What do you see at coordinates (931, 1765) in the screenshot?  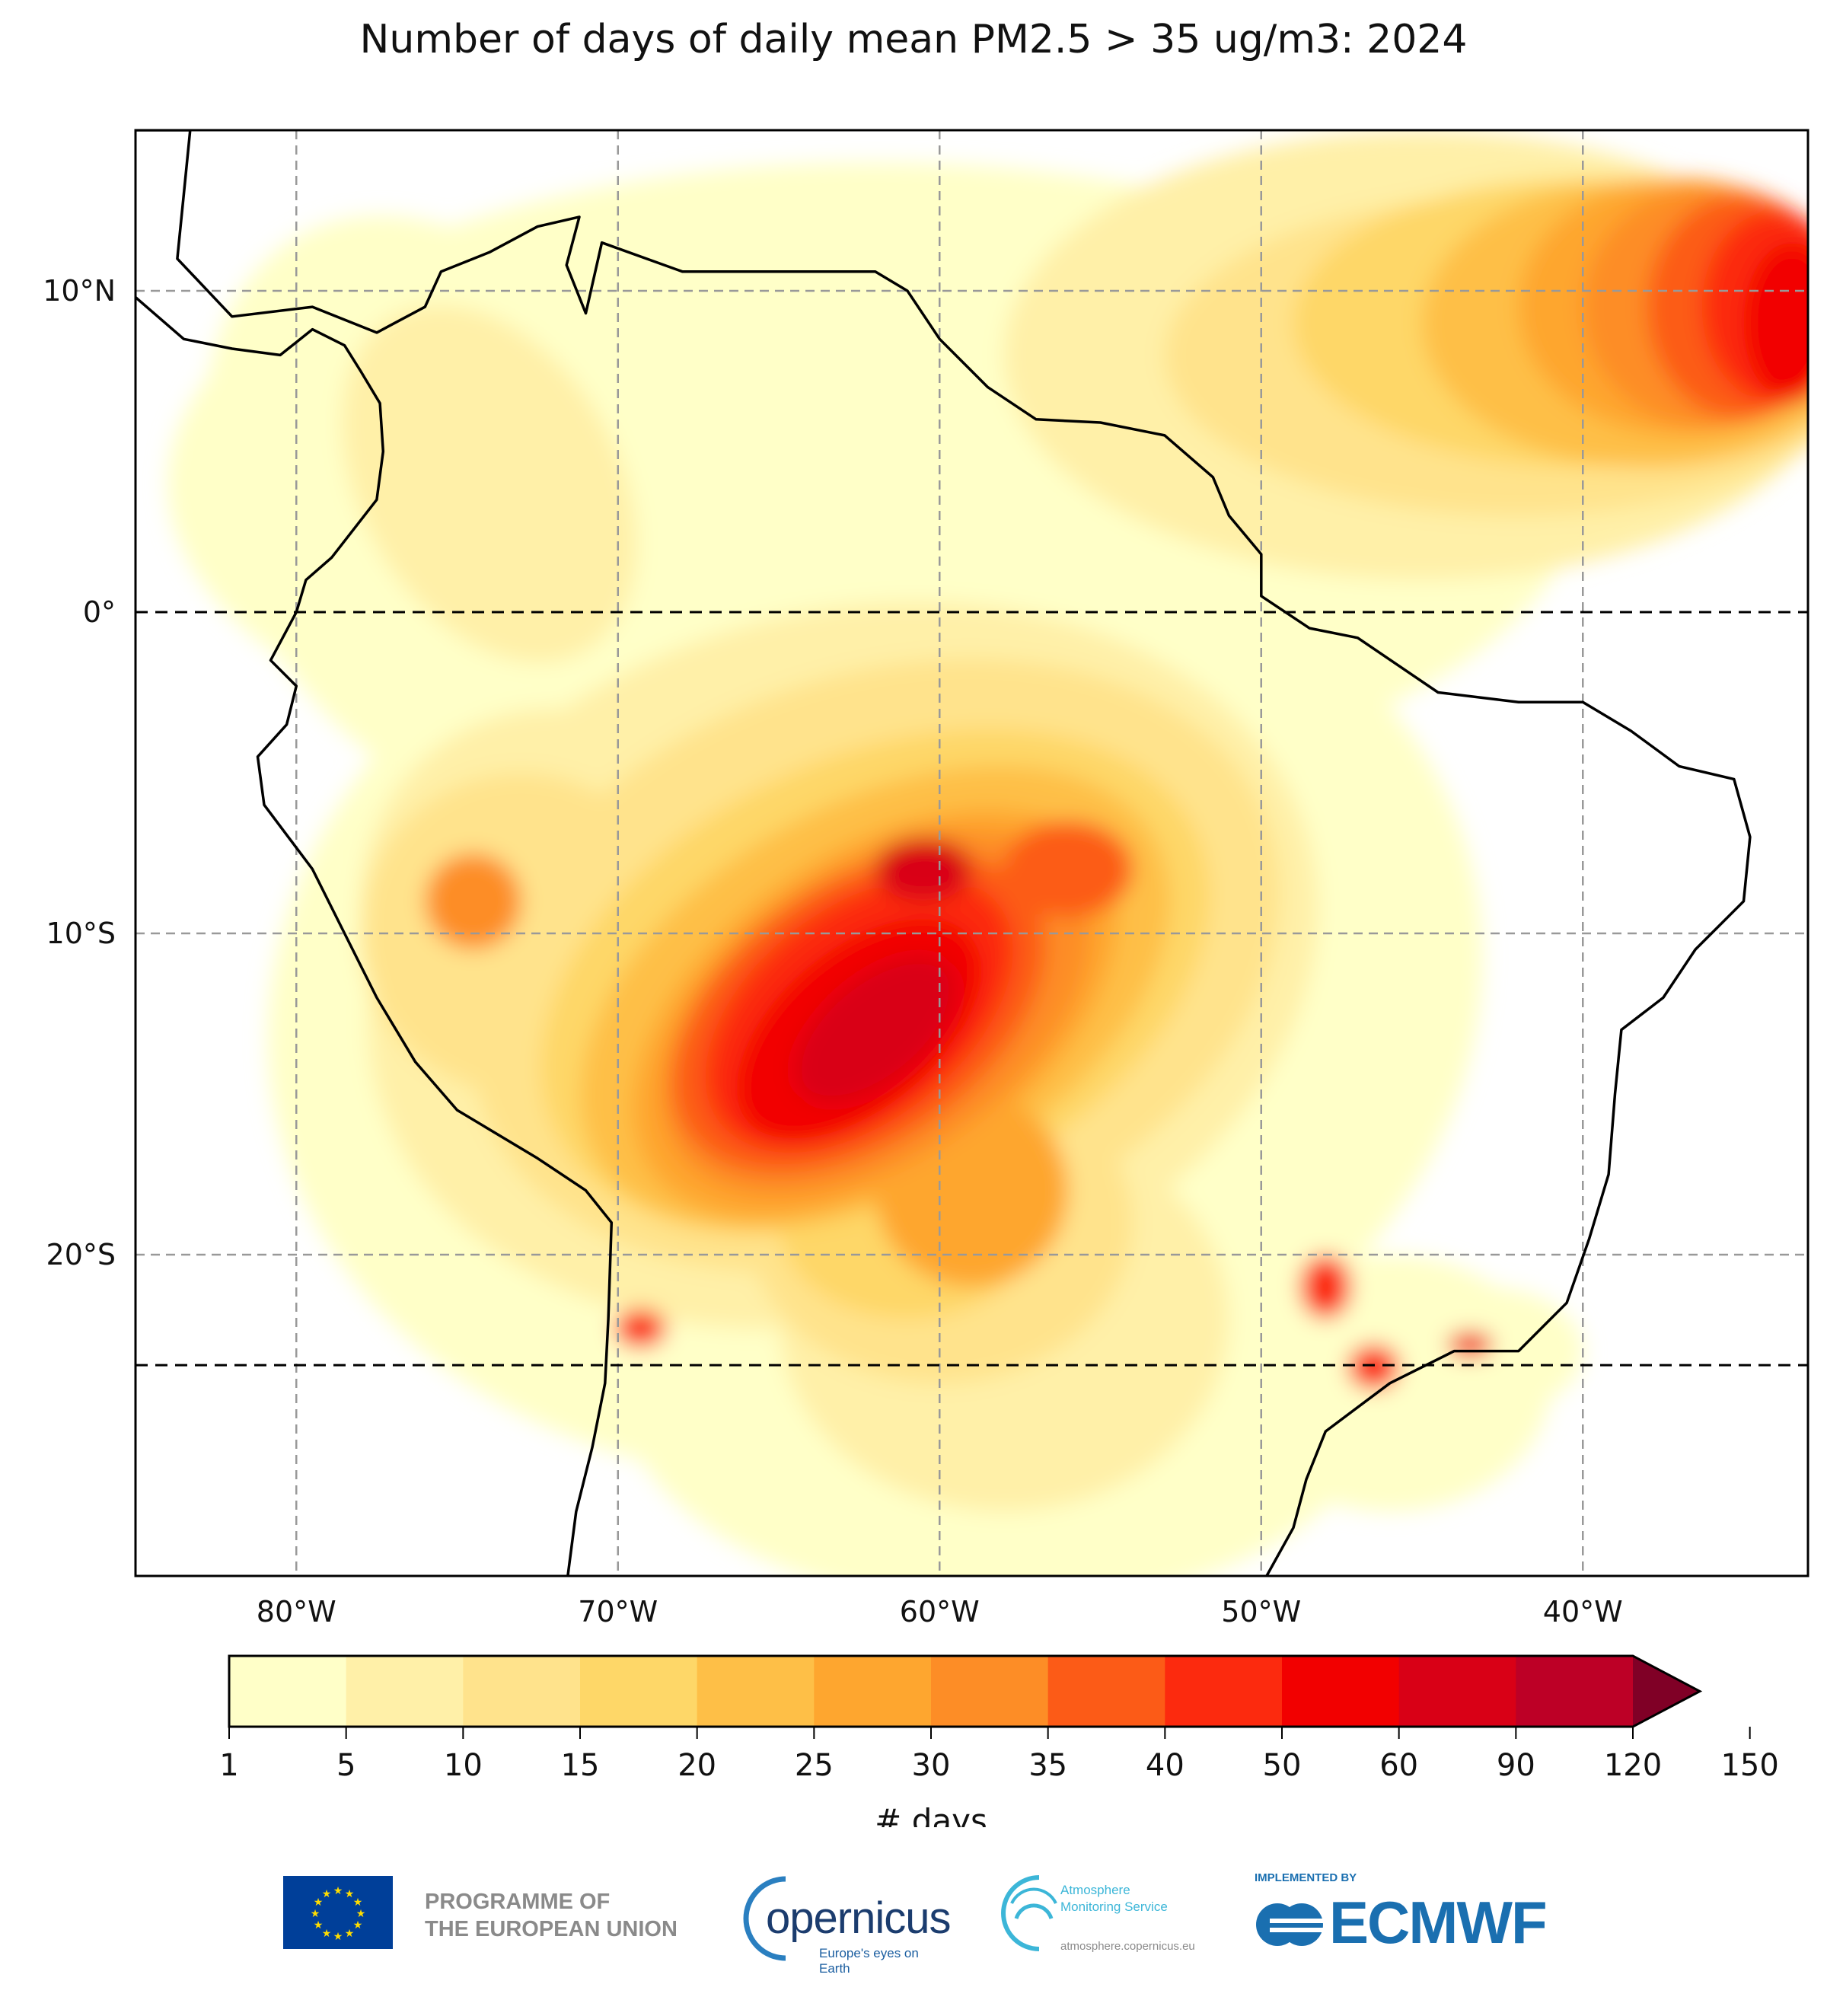 I see `colorbar-tick-label: 30` at bounding box center [931, 1765].